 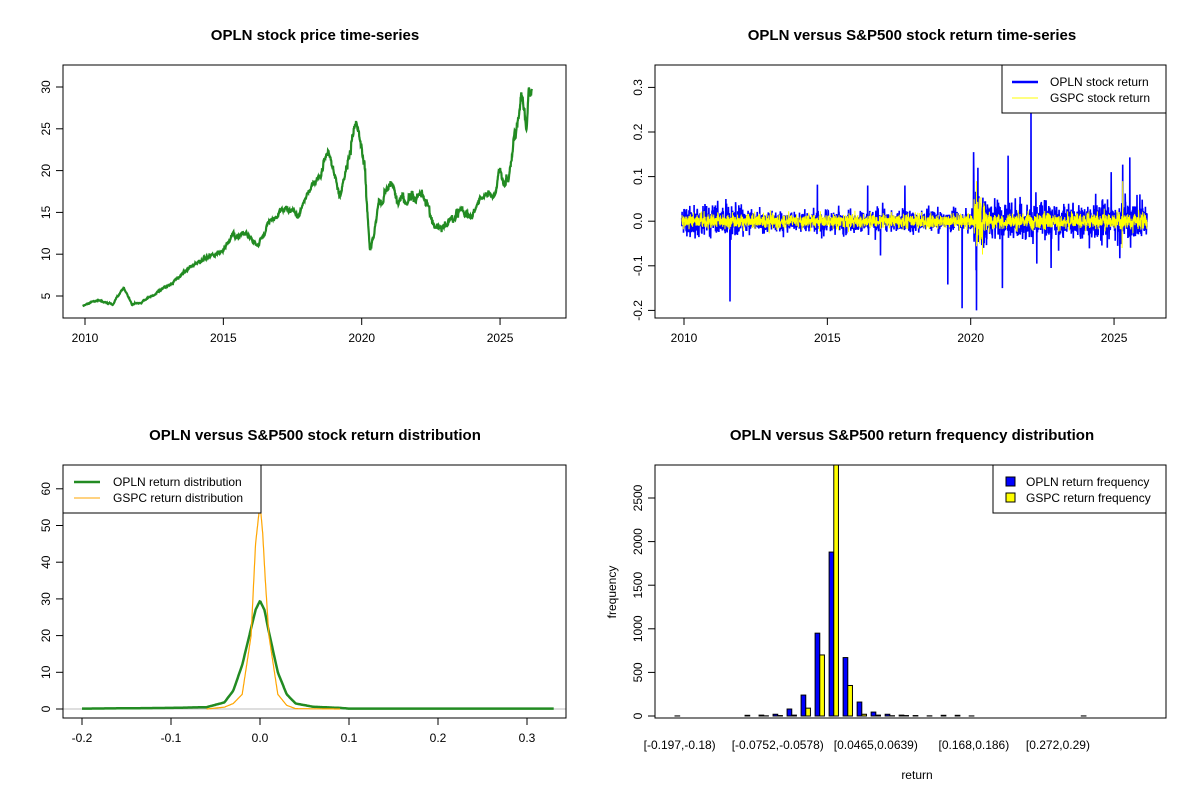 What do you see at coordinates (638, 221) in the screenshot?
I see `y-tick-label: 0.0` at bounding box center [638, 221].